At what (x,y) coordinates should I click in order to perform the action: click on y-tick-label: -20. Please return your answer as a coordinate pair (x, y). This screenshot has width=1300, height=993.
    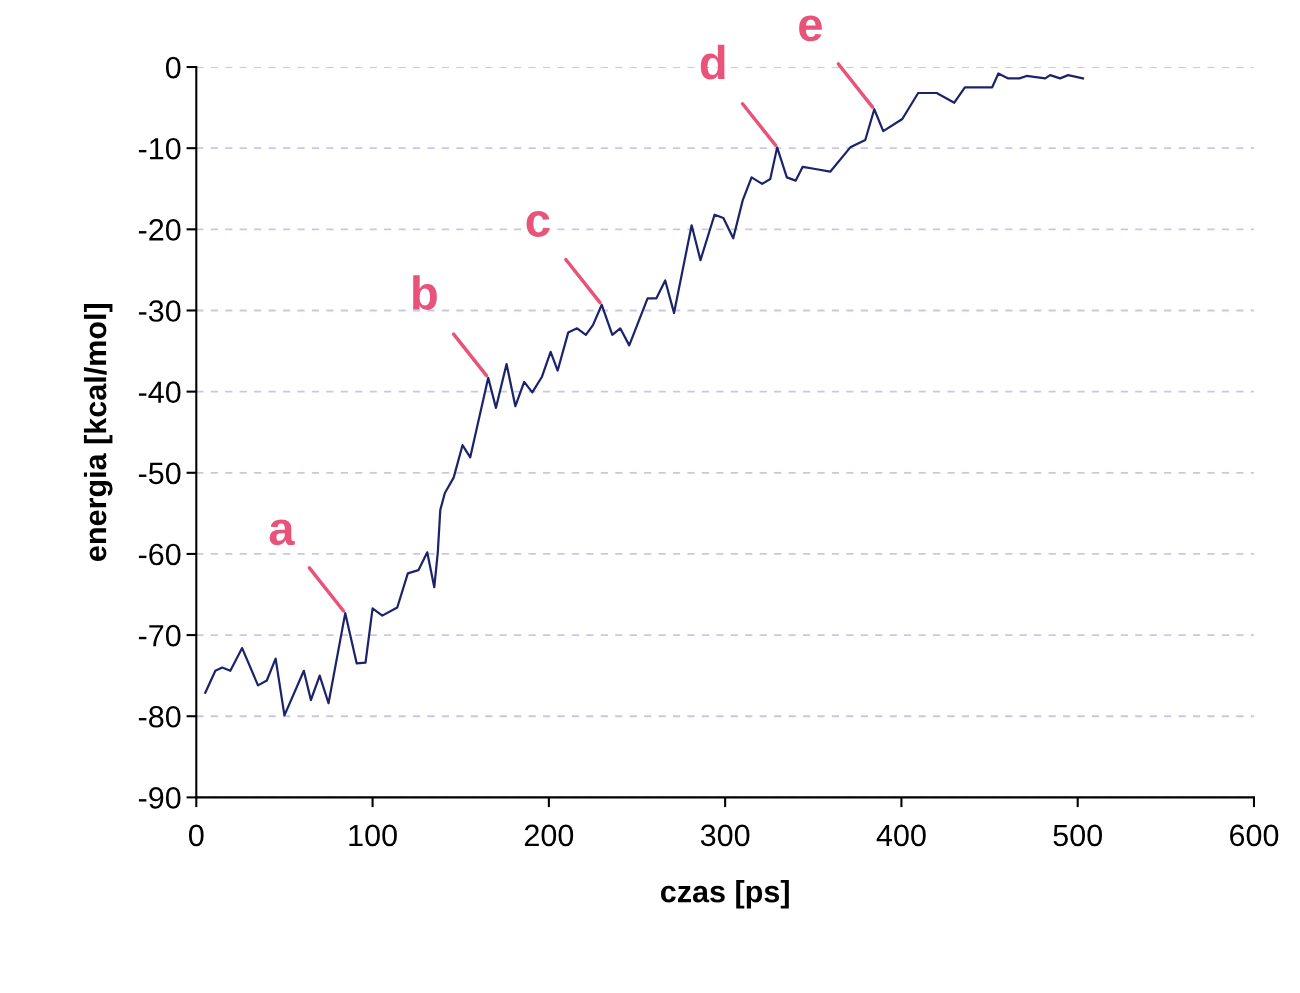
    Looking at the image, I should click on (159, 230).